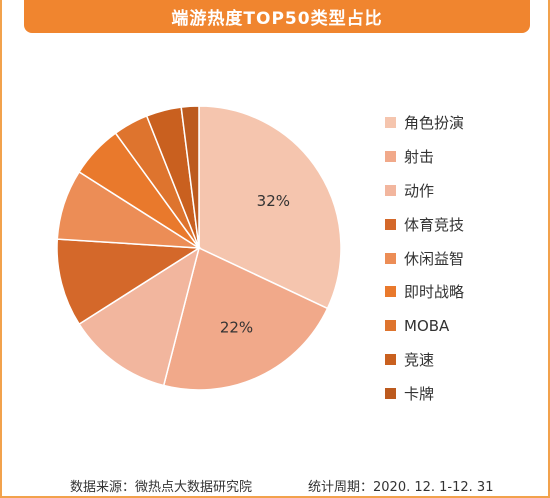 The height and width of the screenshot is (498, 550). What do you see at coordinates (401, 487) in the screenshot?
I see `statistics-period: 统计周期：2020. 12. 1-12. 31` at bounding box center [401, 487].